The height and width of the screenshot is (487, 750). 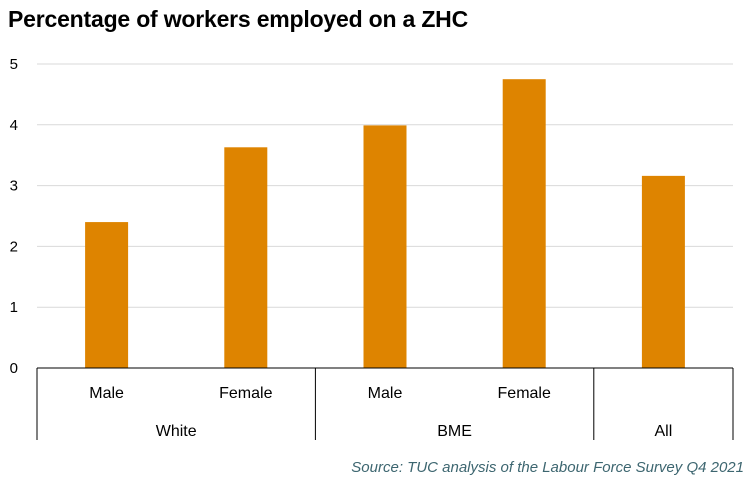 What do you see at coordinates (176, 431) in the screenshot?
I see `x-group-label: White` at bounding box center [176, 431].